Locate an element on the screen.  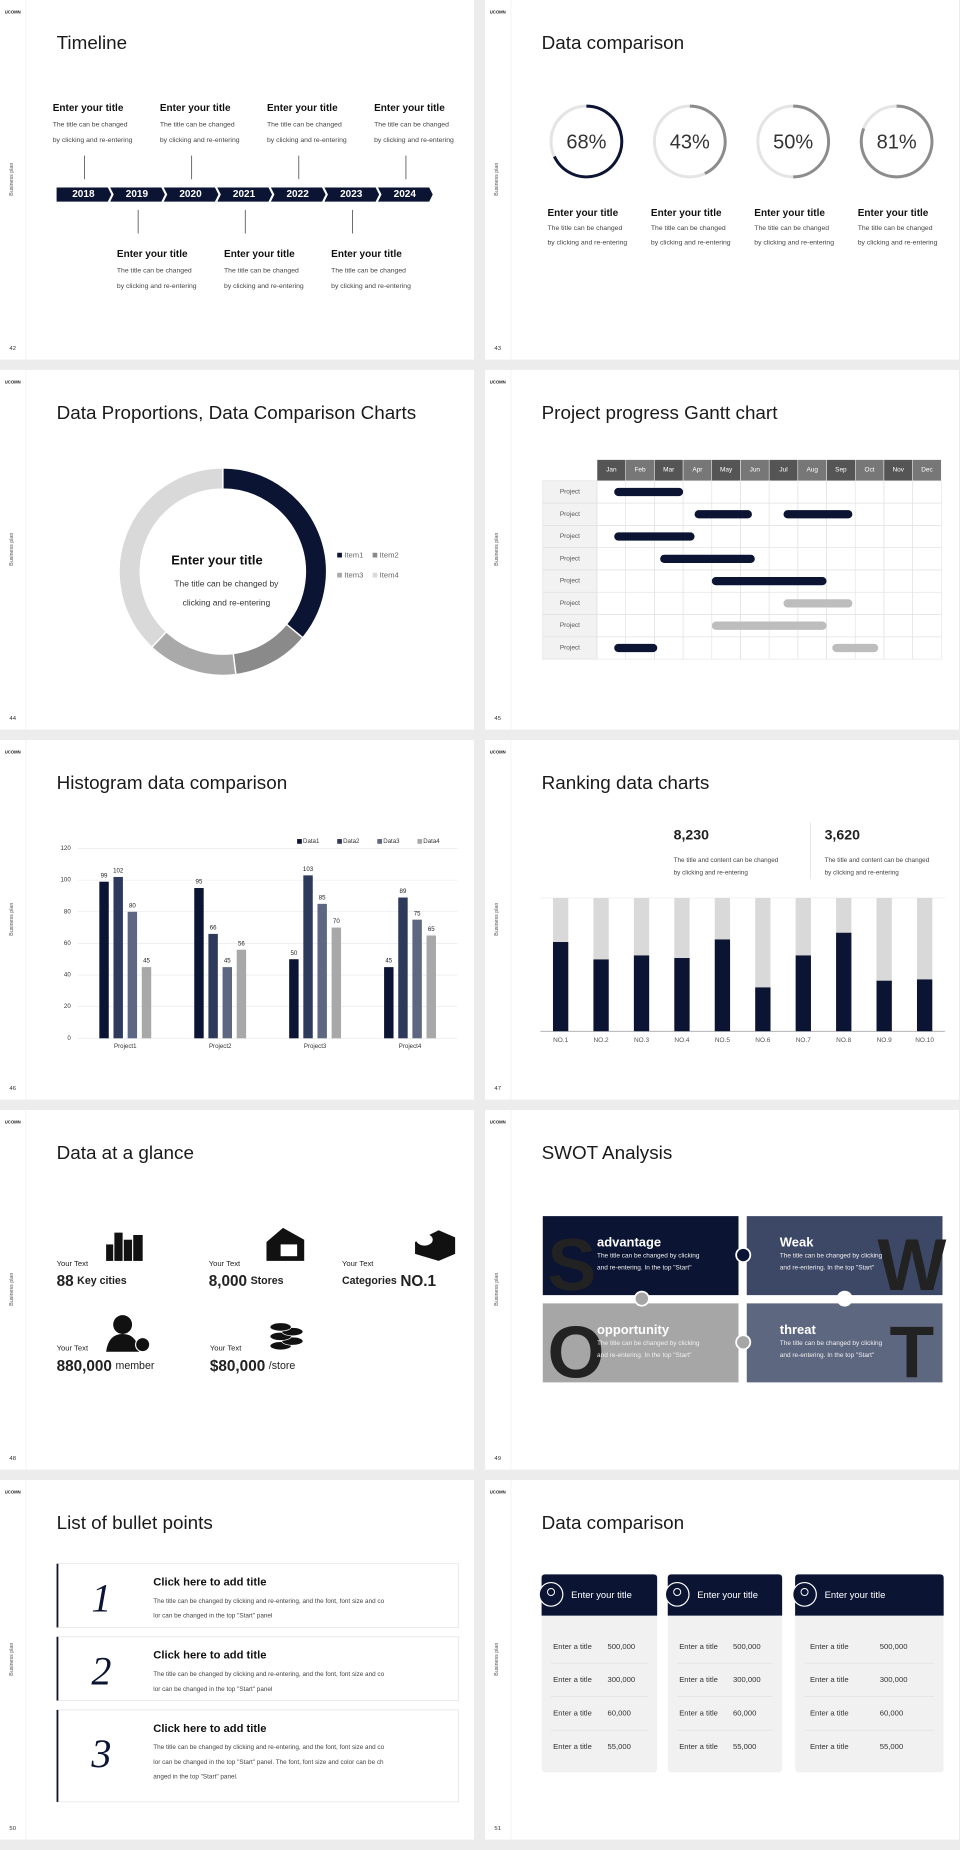
month-label: Oct is located at coordinates (870, 470).